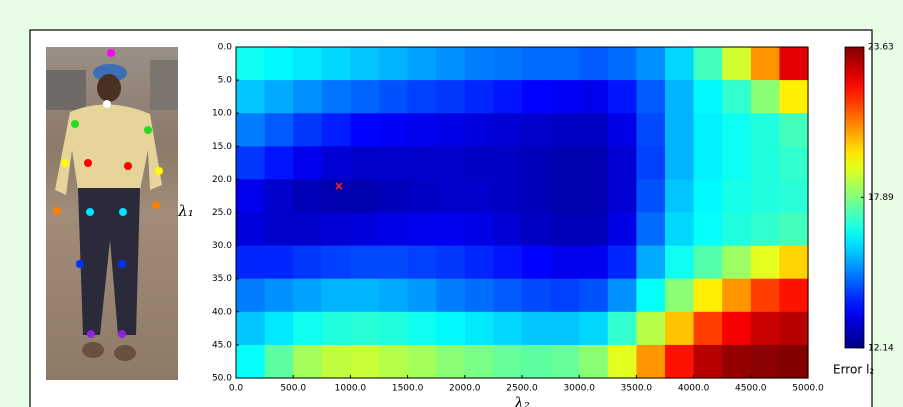 Image resolution: width=903 pixels, height=407 pixels. What do you see at coordinates (881, 48) in the screenshot?
I see `colorbar-tick-label: 23.63` at bounding box center [881, 48].